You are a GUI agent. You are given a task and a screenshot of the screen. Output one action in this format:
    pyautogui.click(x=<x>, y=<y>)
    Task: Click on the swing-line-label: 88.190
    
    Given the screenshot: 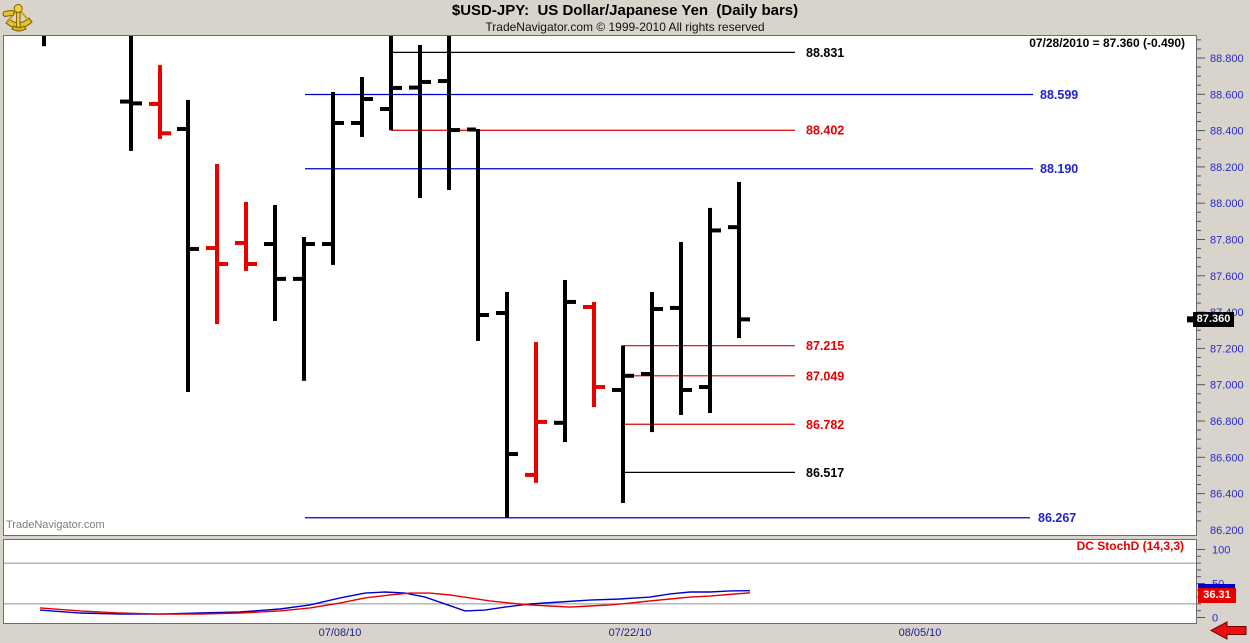 What is the action you would take?
    pyautogui.click(x=1059, y=169)
    